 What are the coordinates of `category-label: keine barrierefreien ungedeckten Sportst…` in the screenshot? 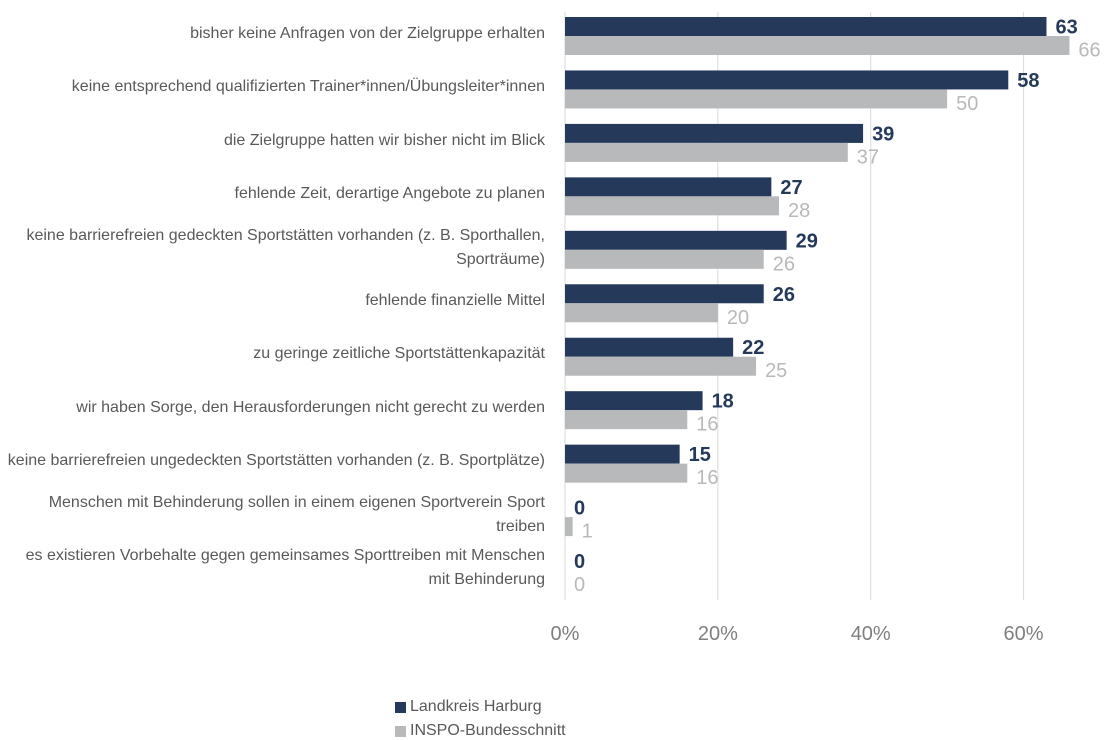 It's located at (275, 461).